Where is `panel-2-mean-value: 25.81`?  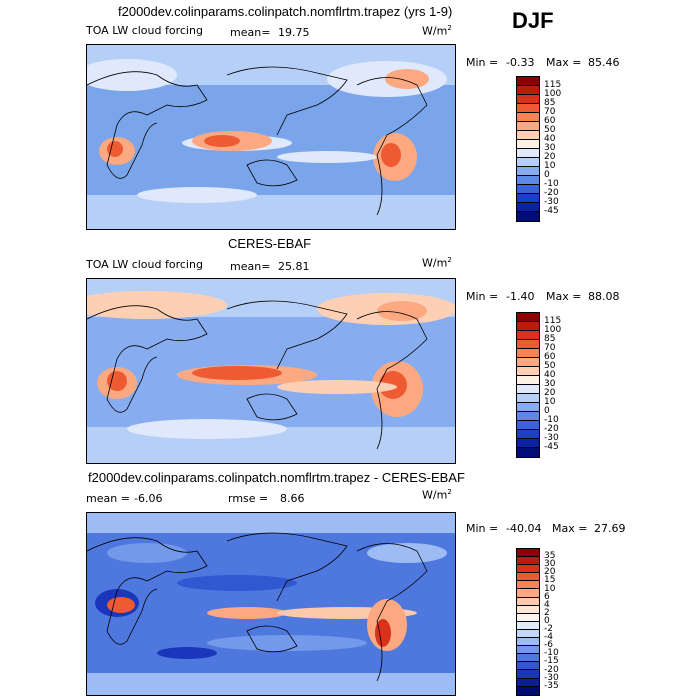
panel-2-mean-value: 25.81 is located at coordinates (294, 266).